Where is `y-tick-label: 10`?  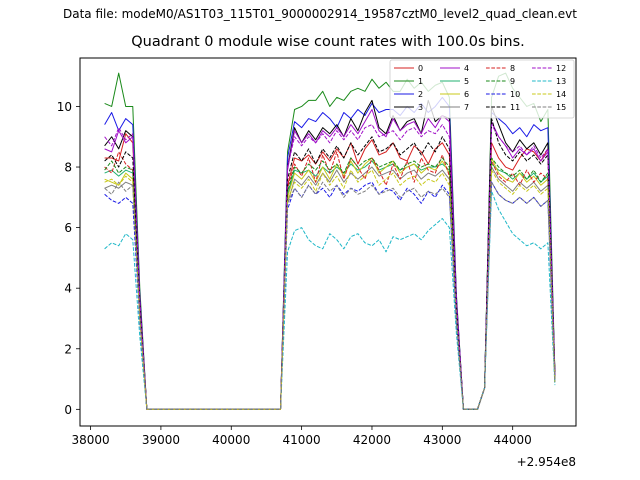 y-tick-label: 10 is located at coordinates (64, 107).